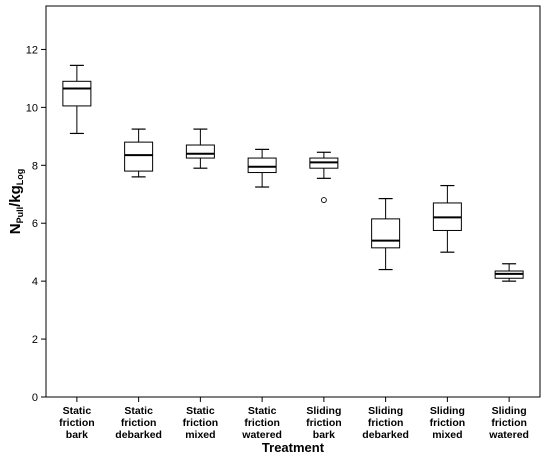 The width and height of the screenshot is (550, 459). What do you see at coordinates (15, 228) in the screenshot?
I see `y-axis-title-part: N` at bounding box center [15, 228].